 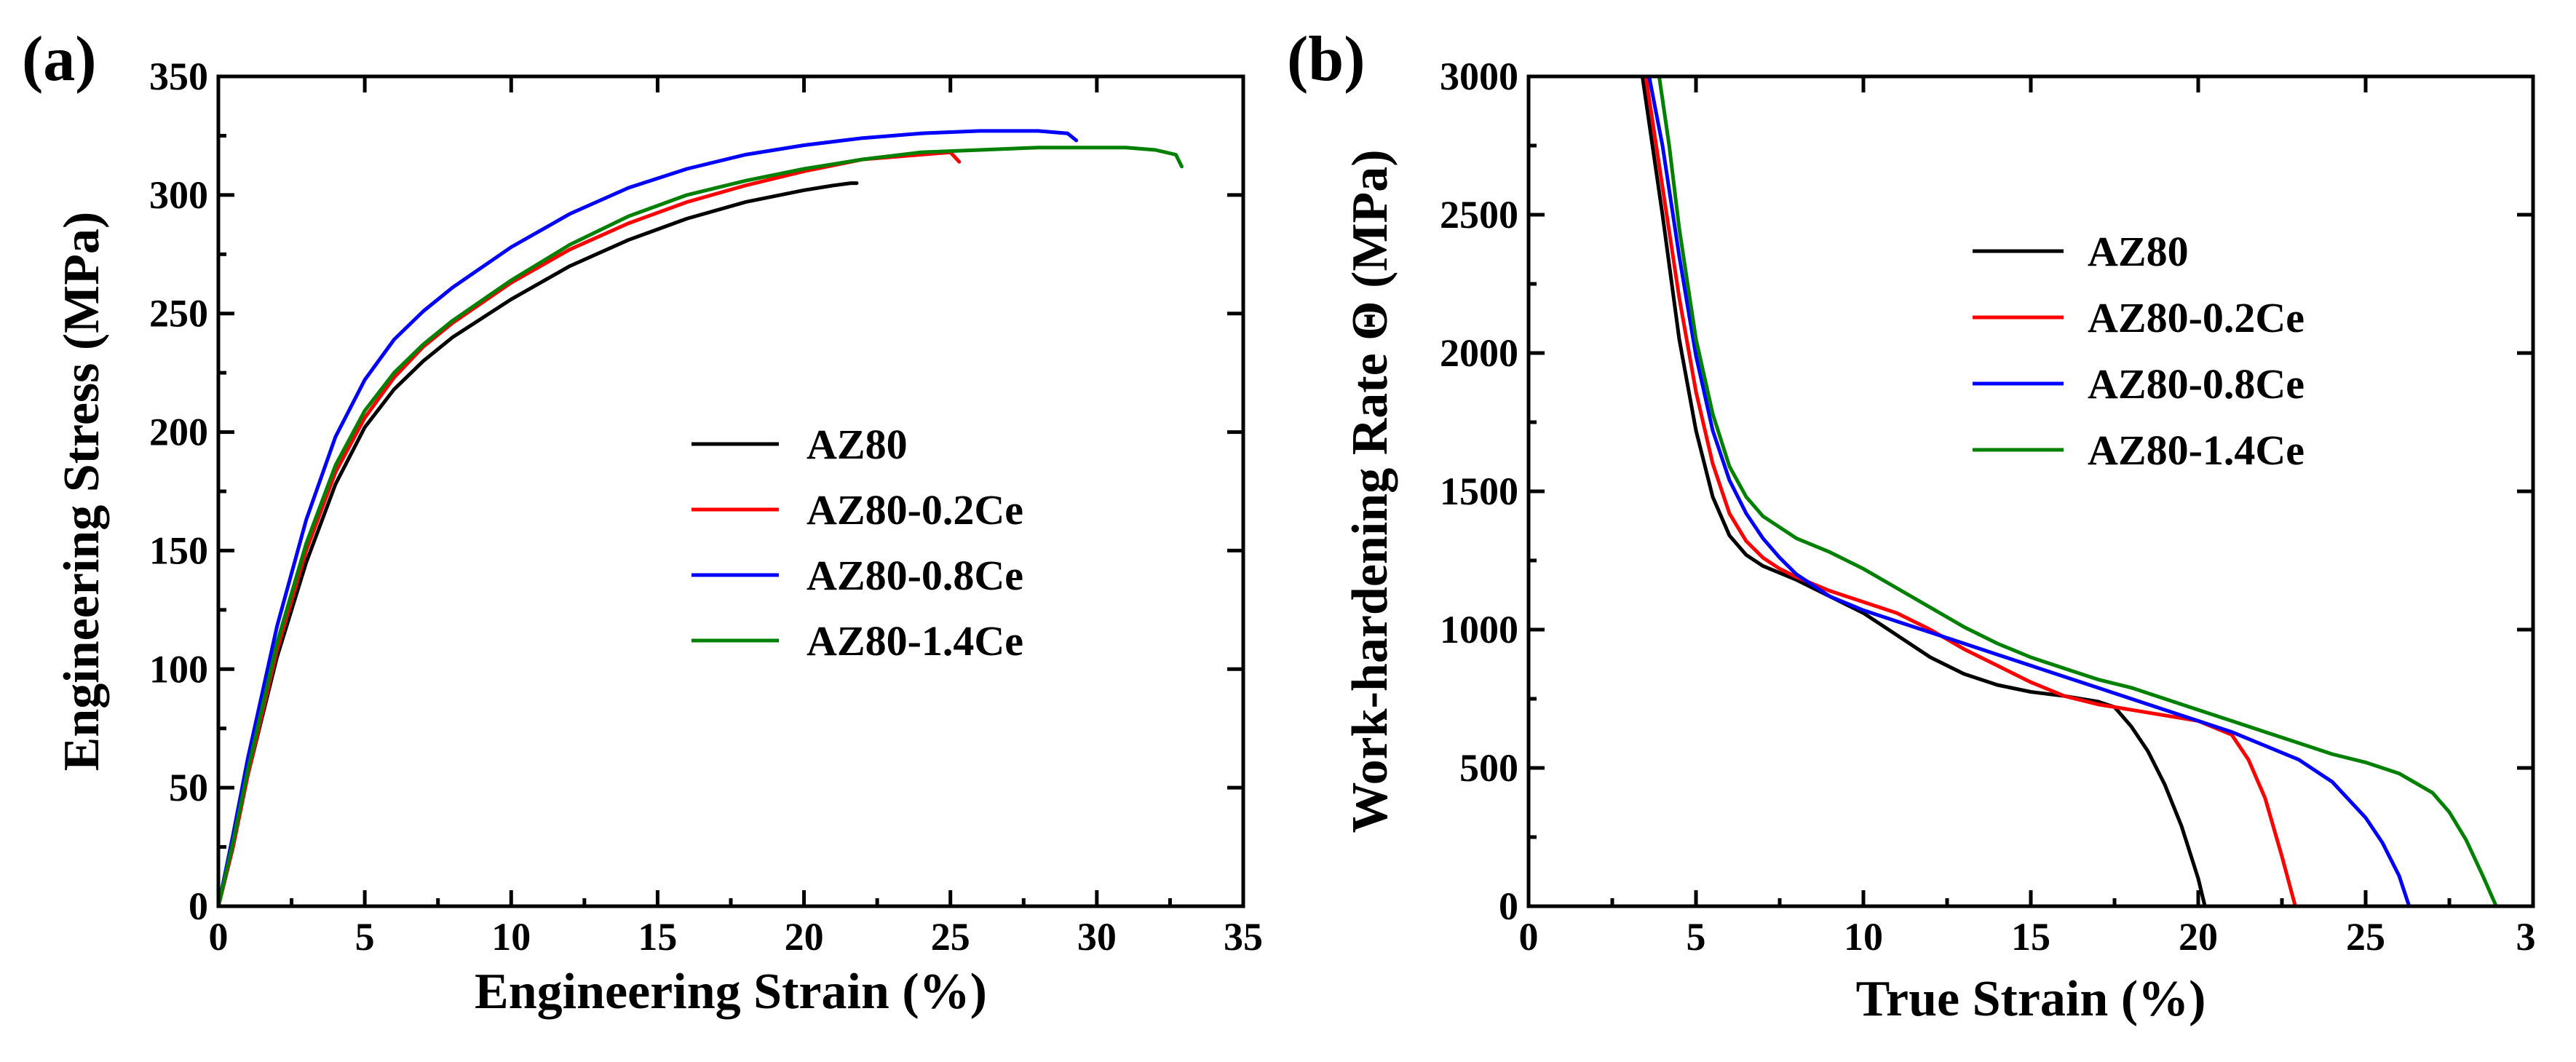 What do you see at coordinates (1696, 937) in the screenshot?
I see `panel-b-x-tick-label: 5` at bounding box center [1696, 937].